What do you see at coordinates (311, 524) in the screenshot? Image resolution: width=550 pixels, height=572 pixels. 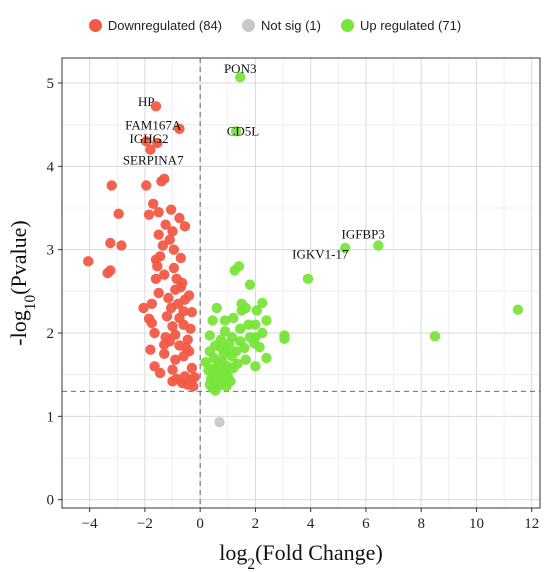 I see `x-tick-label: 4` at bounding box center [311, 524].